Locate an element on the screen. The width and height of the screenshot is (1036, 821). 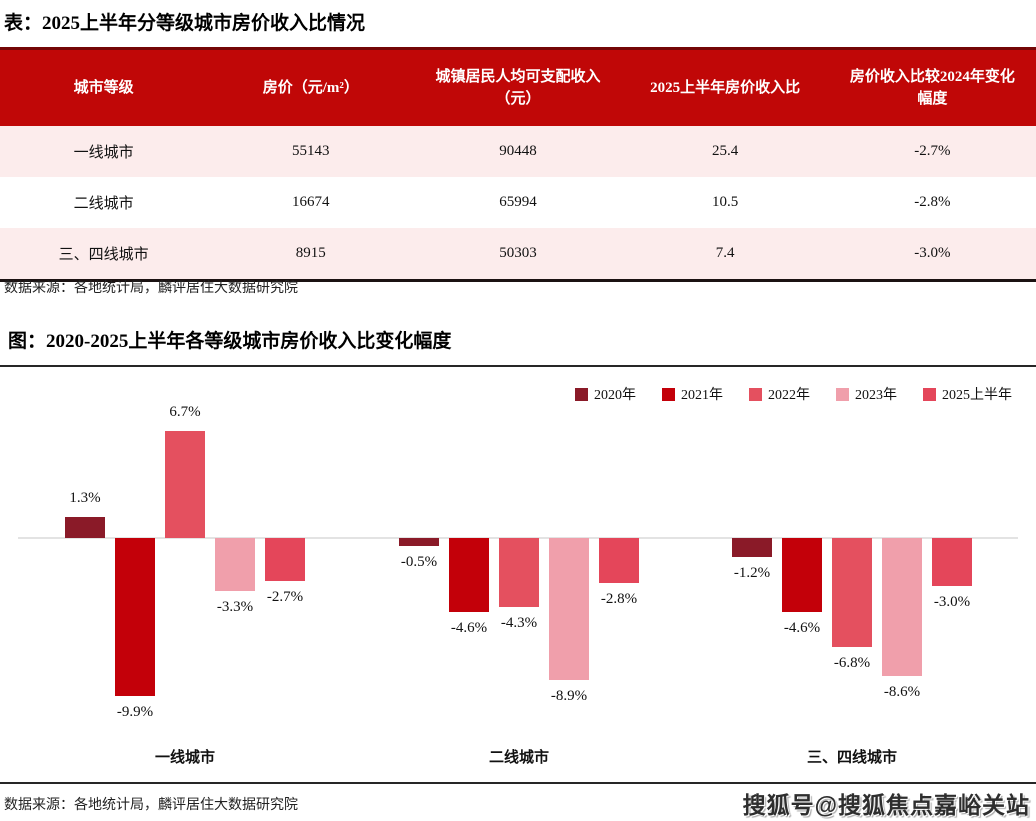
legend-item: 2020年 is located at coordinates (605, 394).